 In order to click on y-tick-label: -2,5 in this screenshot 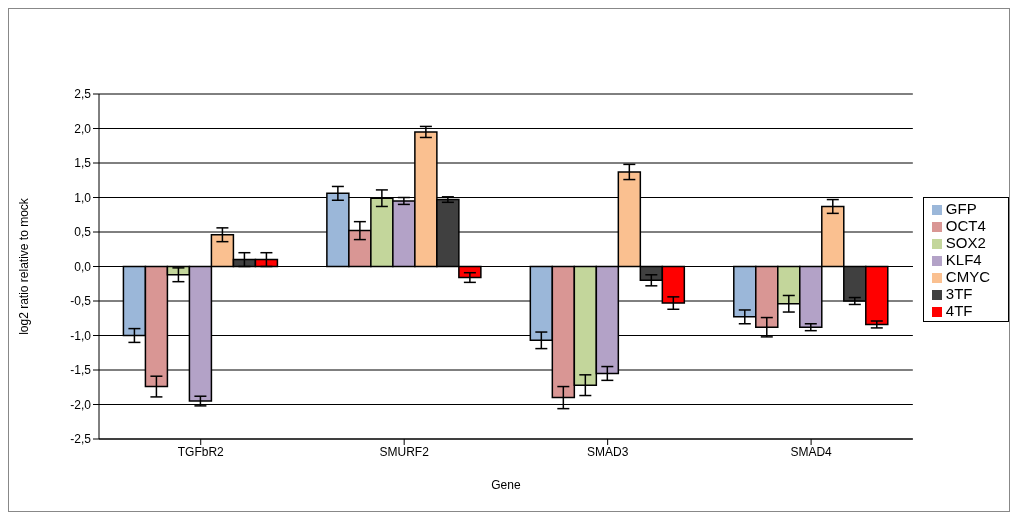, I will do `click(81, 439)`.